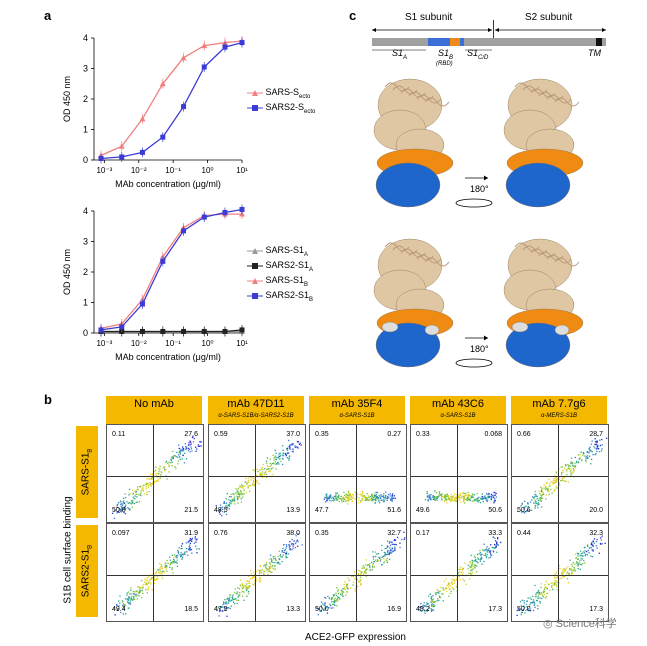 Image resolution: width=647 pixels, height=646 pixels. What do you see at coordinates (242, 343) in the screenshot?
I see `x-tick-label: 10¹` at bounding box center [242, 343].